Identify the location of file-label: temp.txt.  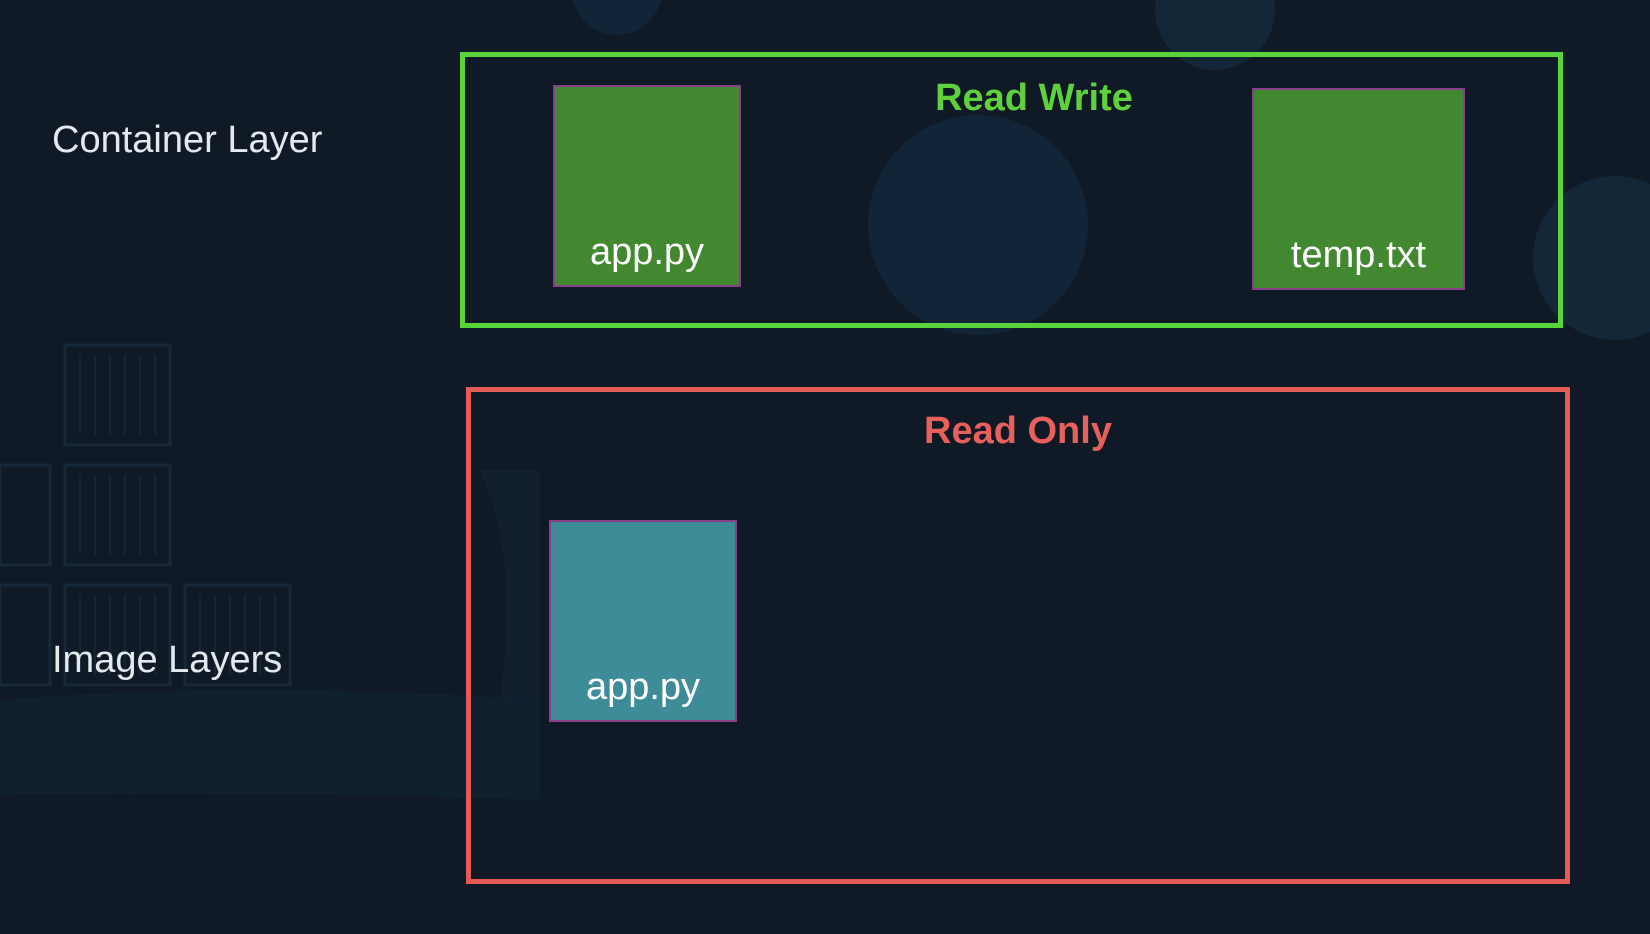
(1358, 255).